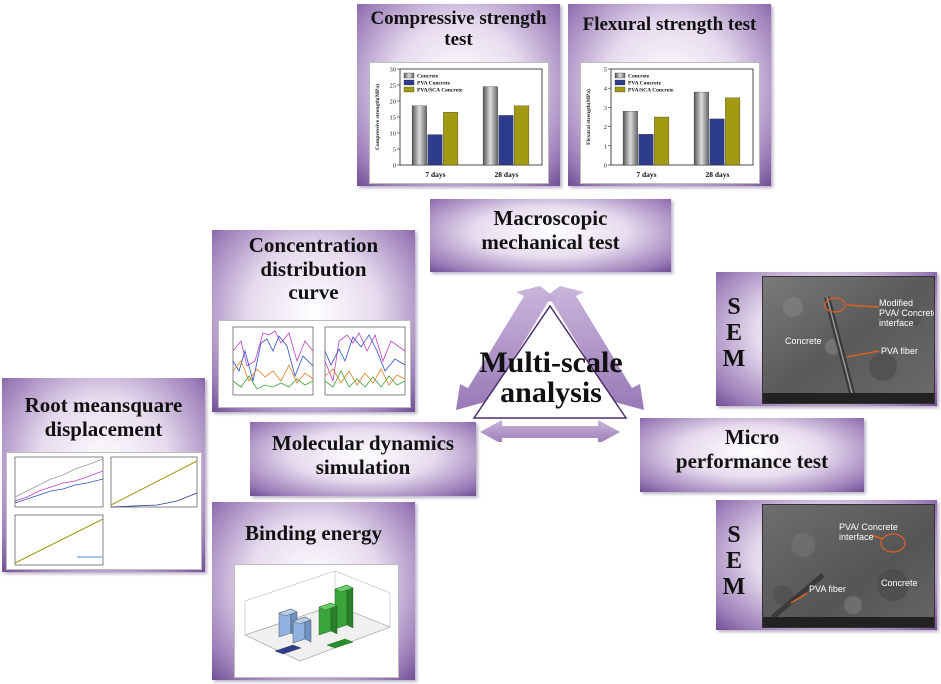 The width and height of the screenshot is (941, 684). Describe the element at coordinates (458, 29) in the screenshot. I see `compressive-strength-title: Compressive strength test` at that location.